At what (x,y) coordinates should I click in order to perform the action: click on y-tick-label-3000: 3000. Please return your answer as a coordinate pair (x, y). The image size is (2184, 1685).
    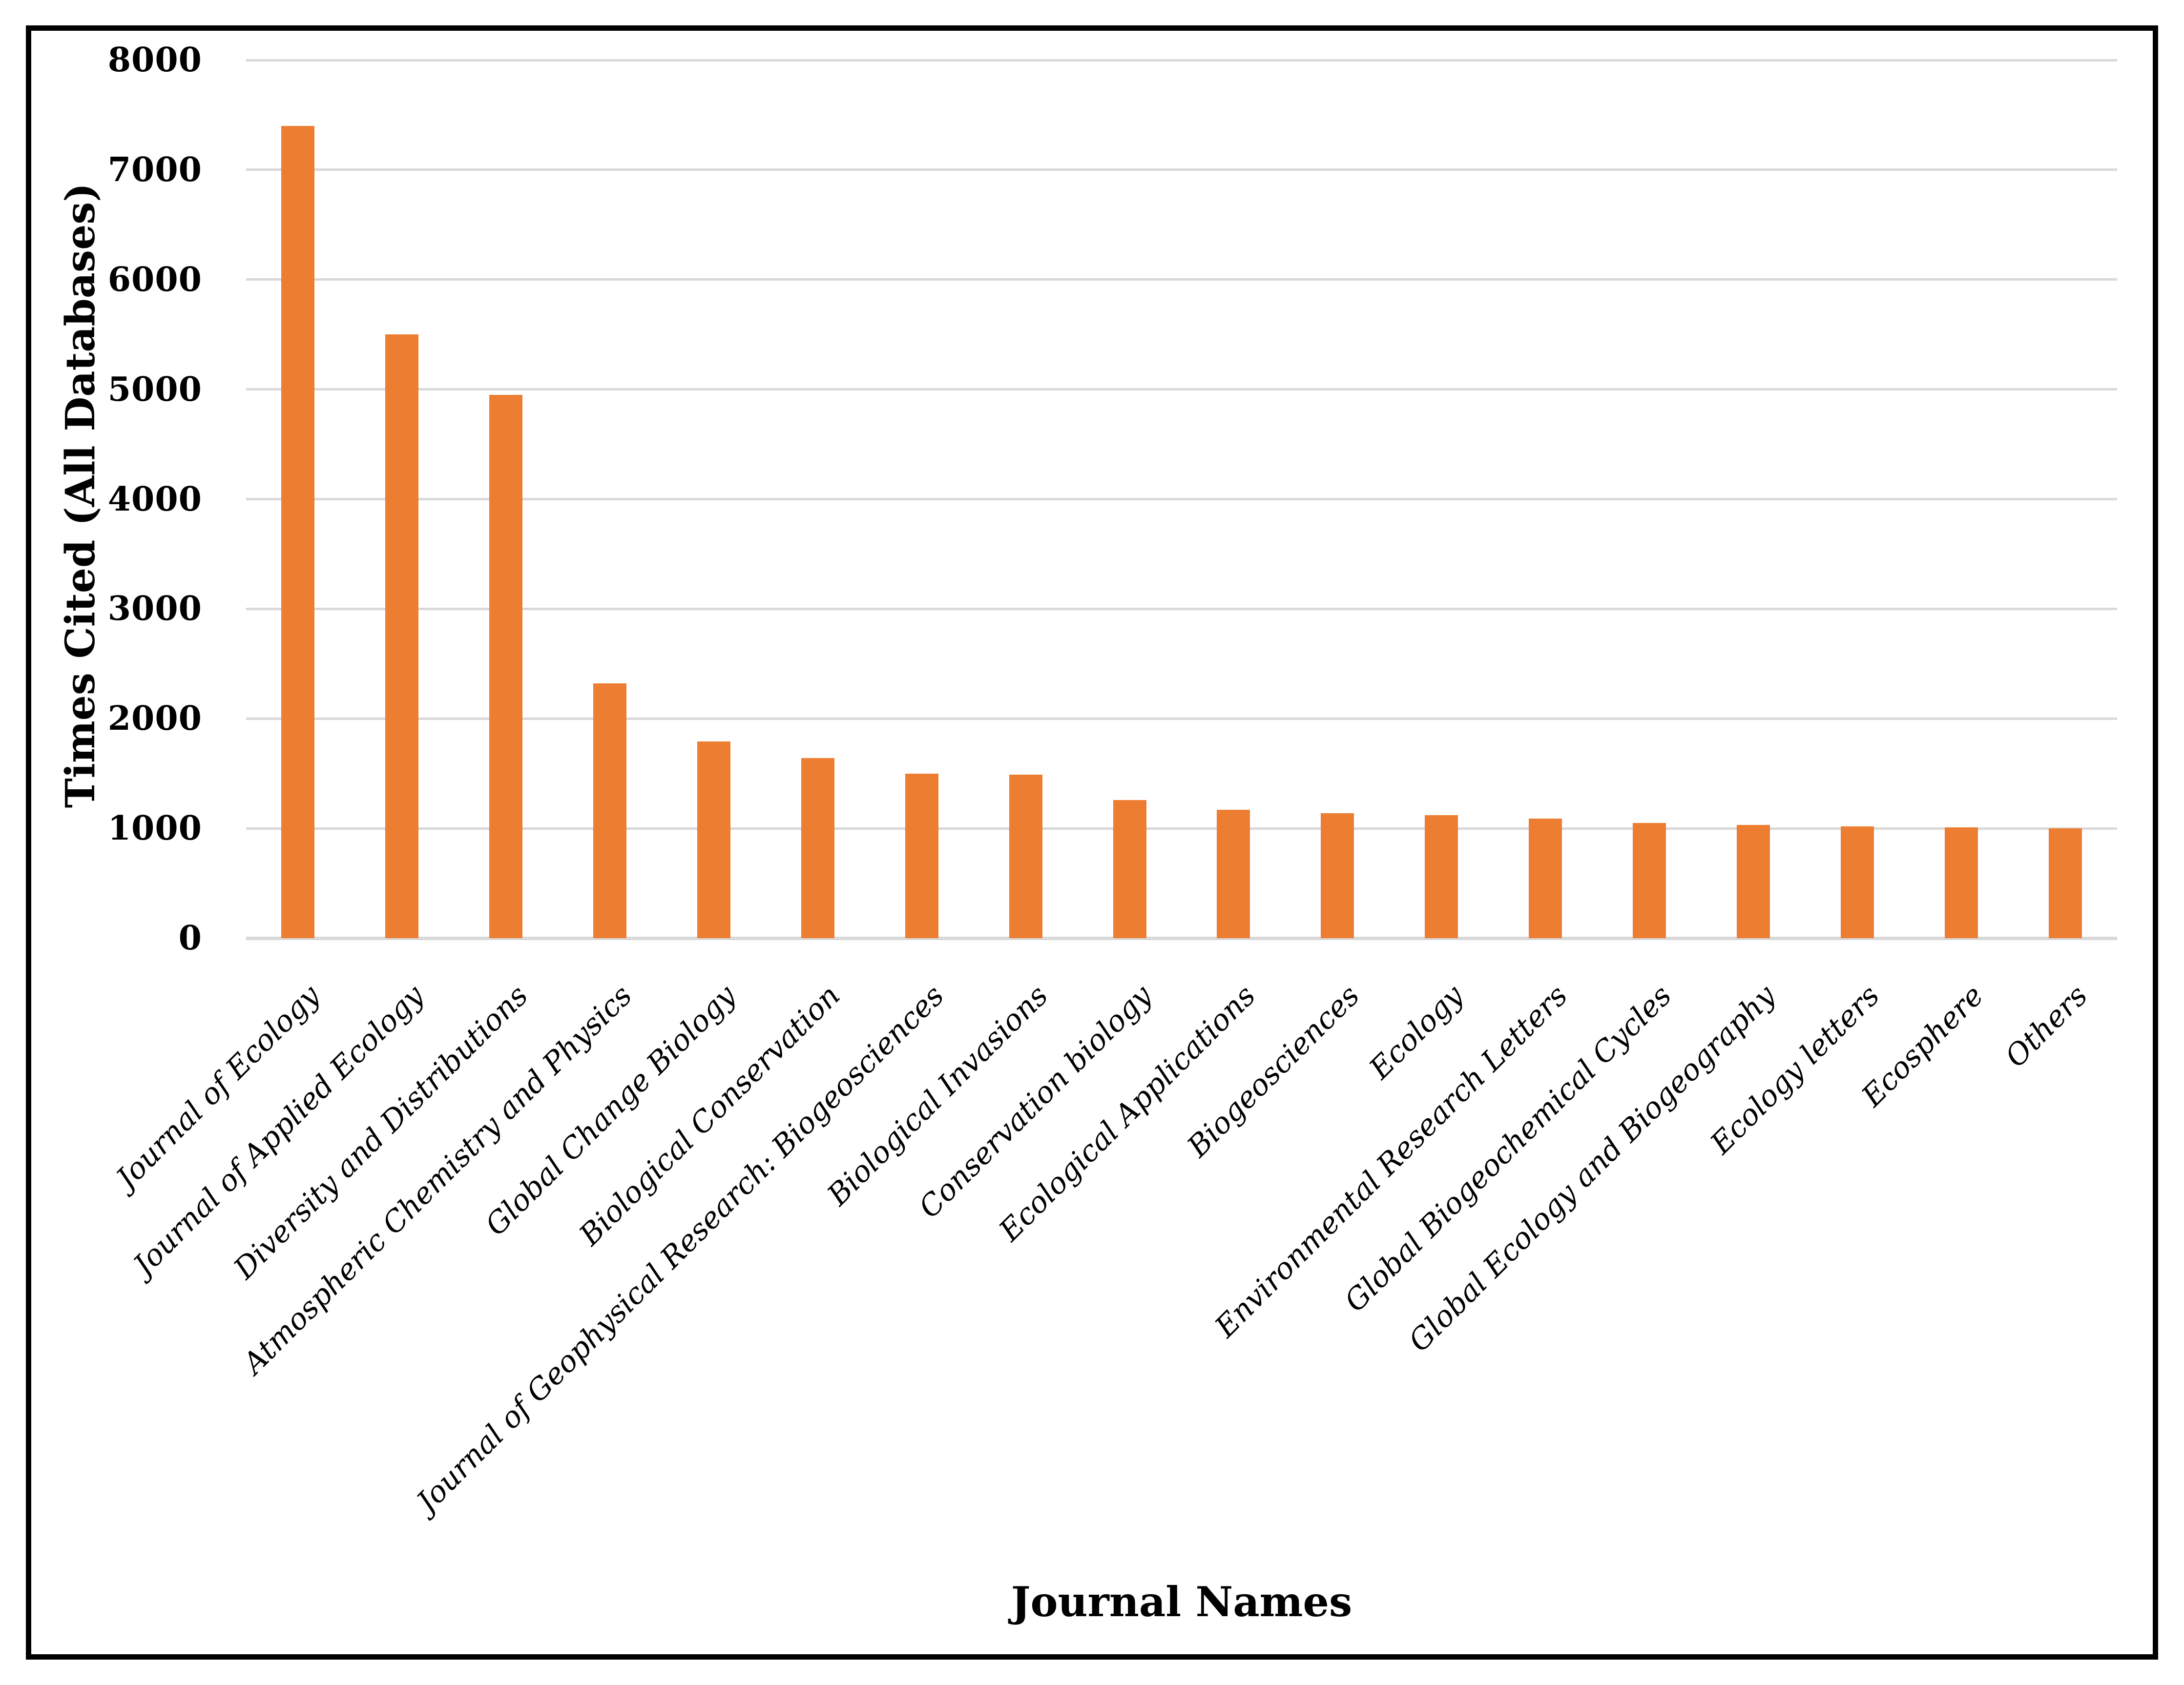
    Looking at the image, I should click on (154, 609).